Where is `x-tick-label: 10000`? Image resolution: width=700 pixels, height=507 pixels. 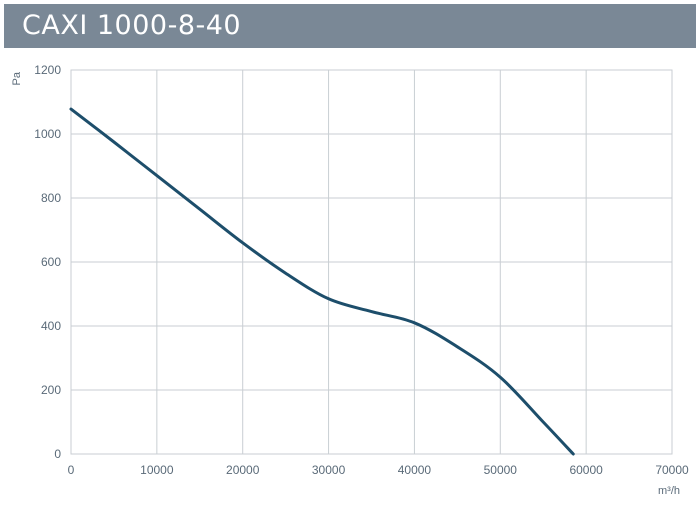 x-tick-label: 10000 is located at coordinates (157, 470).